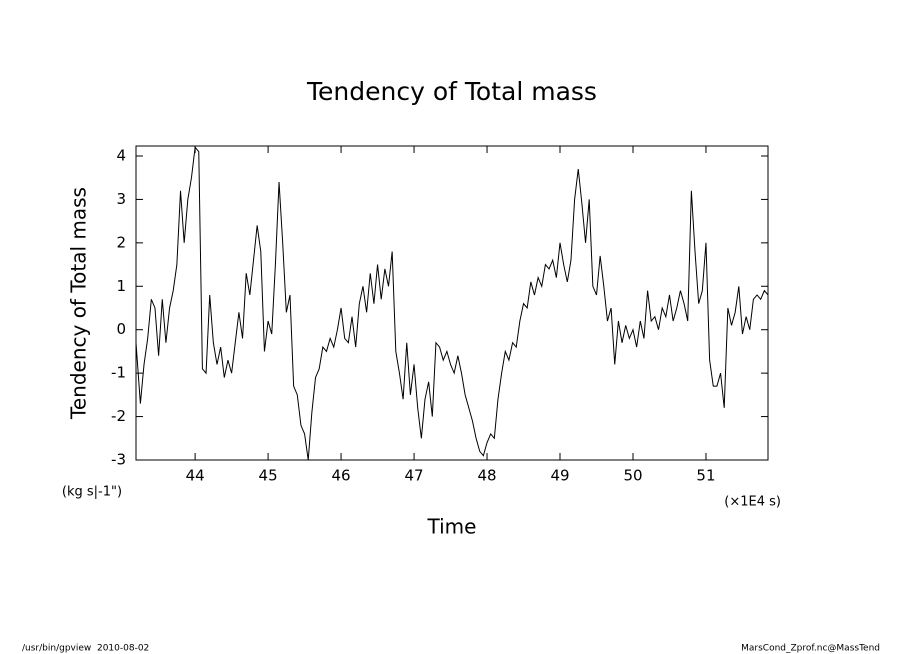 The height and width of the screenshot is (654, 904). What do you see at coordinates (341, 476) in the screenshot?
I see `x-tick-label: 46` at bounding box center [341, 476].